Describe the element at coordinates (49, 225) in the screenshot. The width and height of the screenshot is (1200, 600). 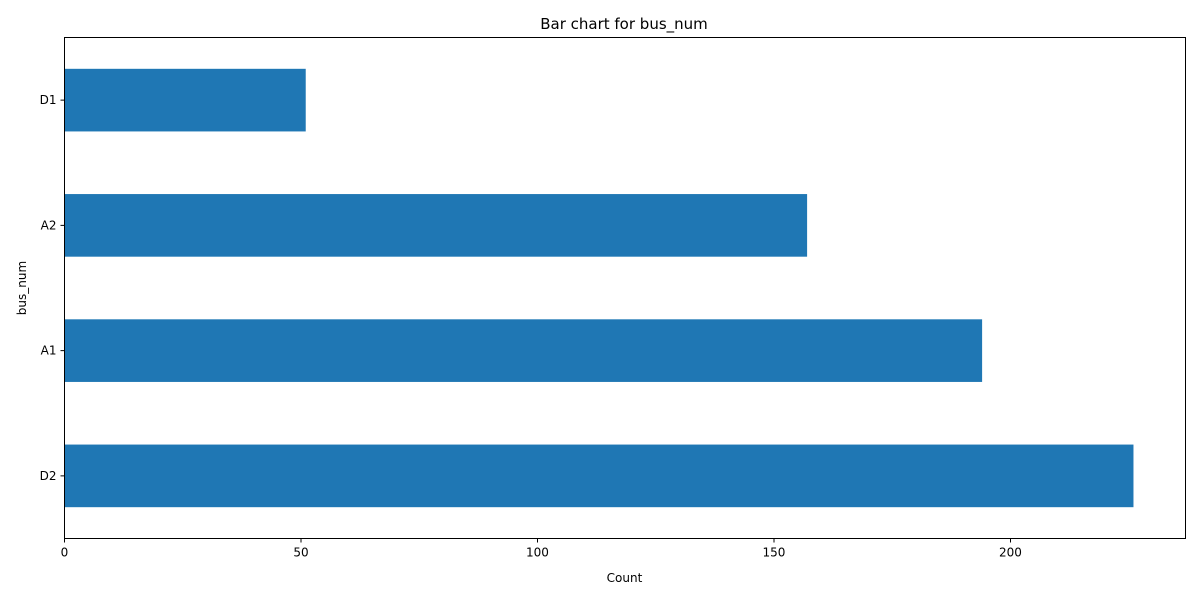
I see `y-tick-label: A2` at that location.